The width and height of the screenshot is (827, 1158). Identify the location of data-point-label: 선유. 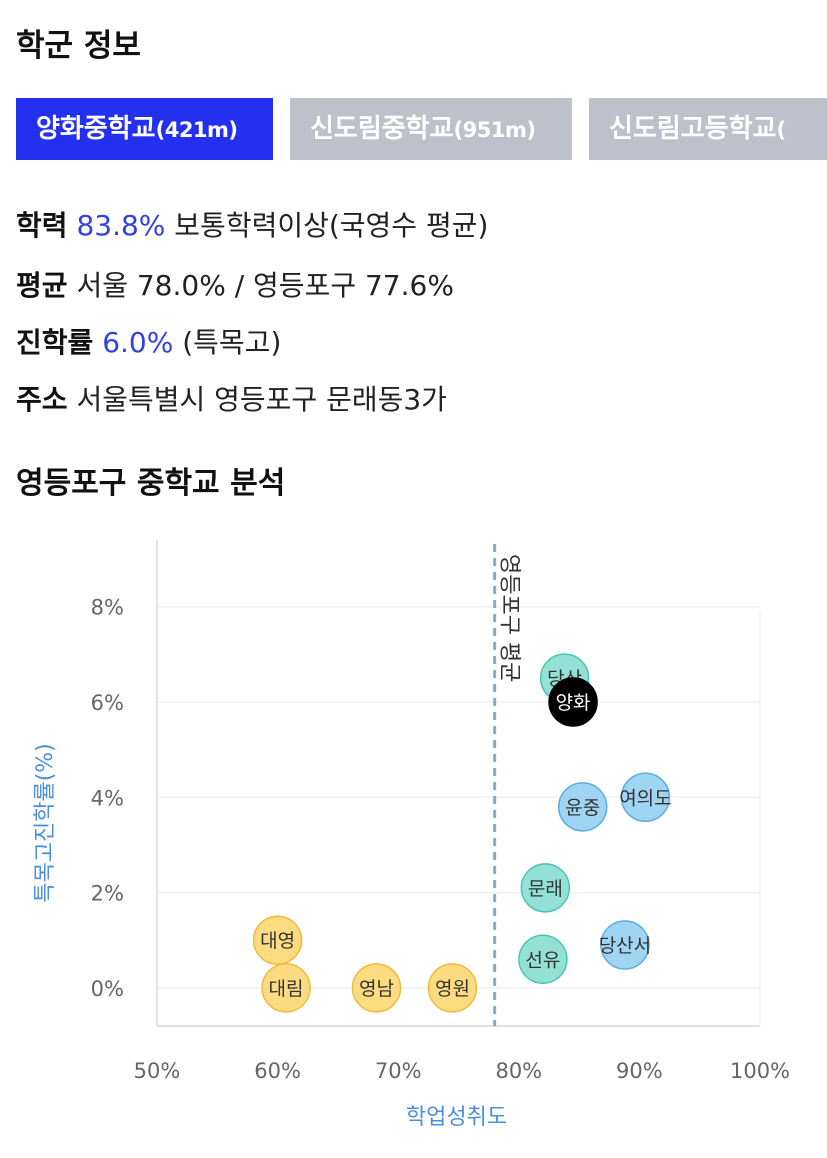
(542, 960).